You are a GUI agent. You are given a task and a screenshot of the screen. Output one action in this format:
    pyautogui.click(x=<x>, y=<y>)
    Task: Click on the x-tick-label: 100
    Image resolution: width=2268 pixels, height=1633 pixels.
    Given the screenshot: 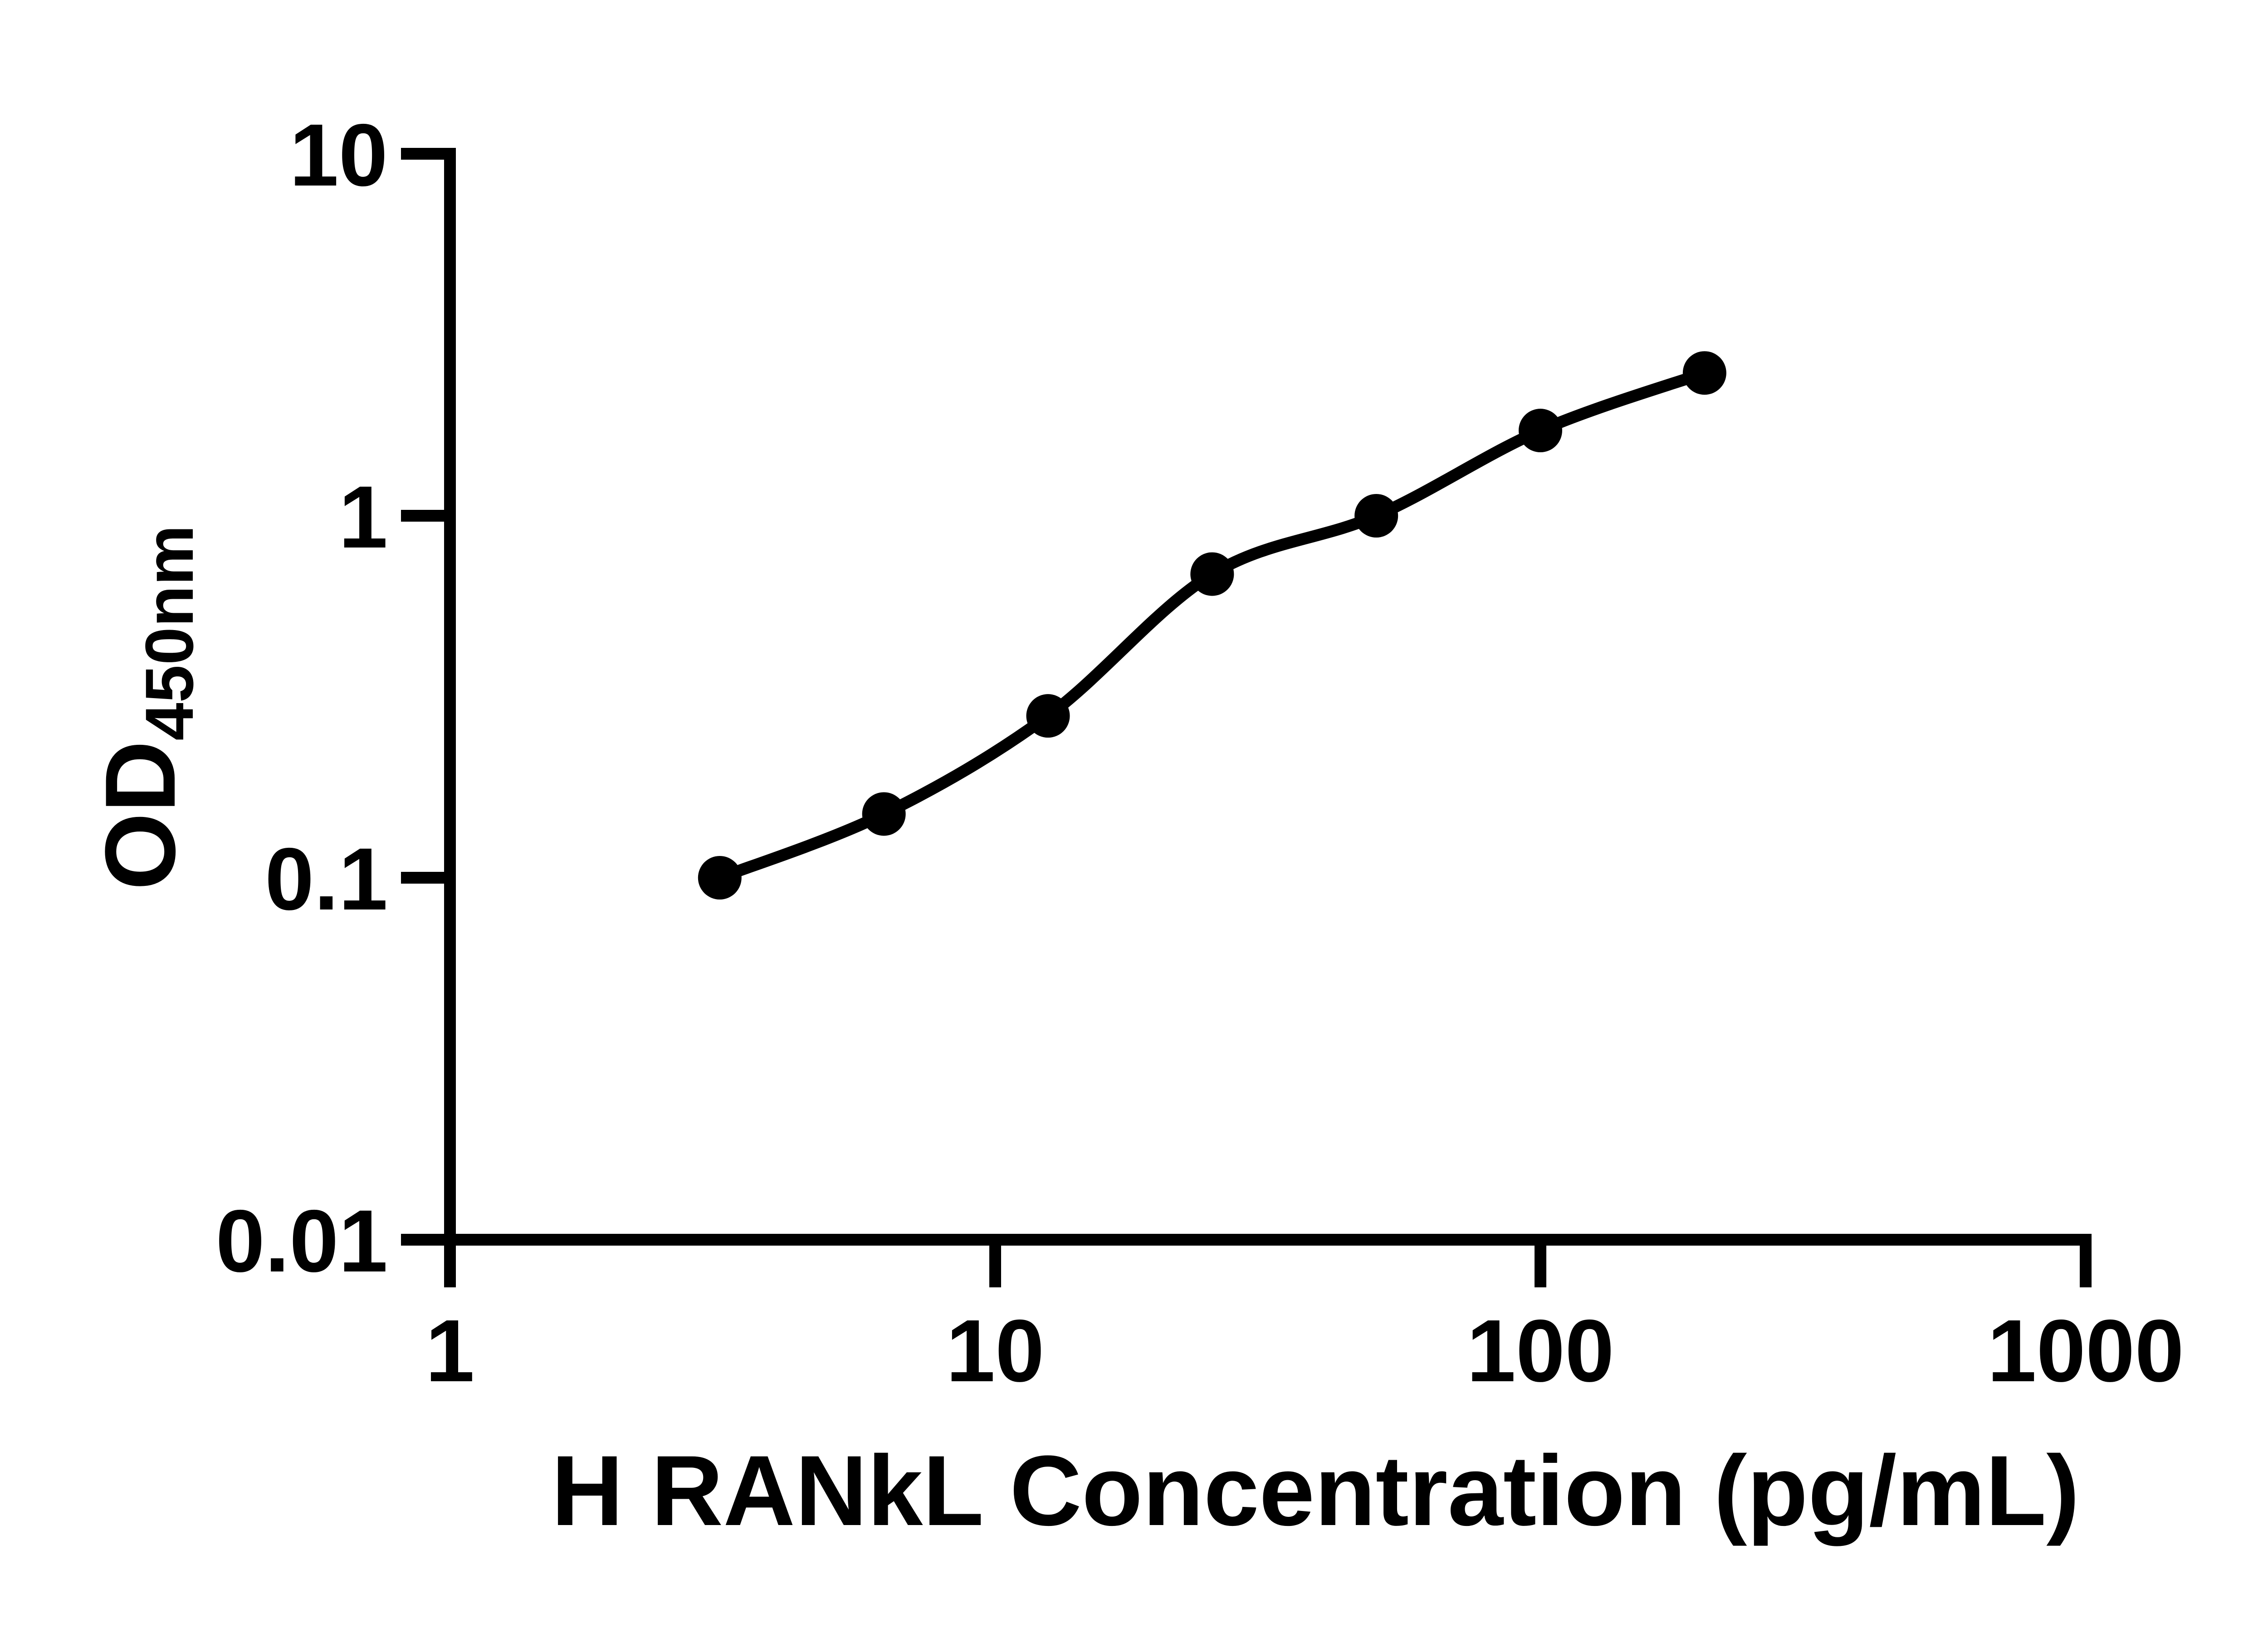 What is the action you would take?
    pyautogui.click(x=1540, y=1350)
    